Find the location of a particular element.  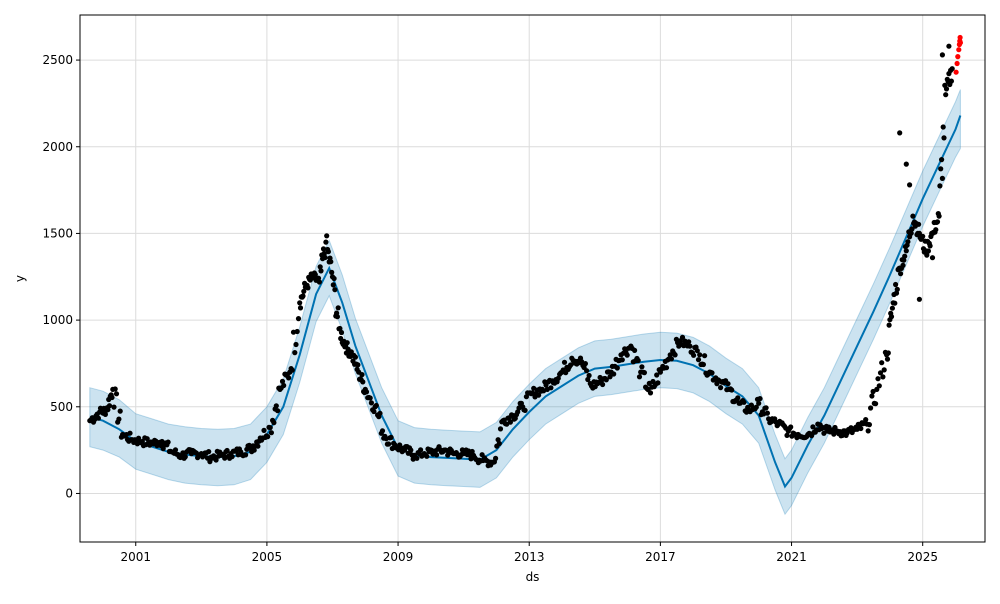

y-tick-label: 2000 is located at coordinates (57, 147).